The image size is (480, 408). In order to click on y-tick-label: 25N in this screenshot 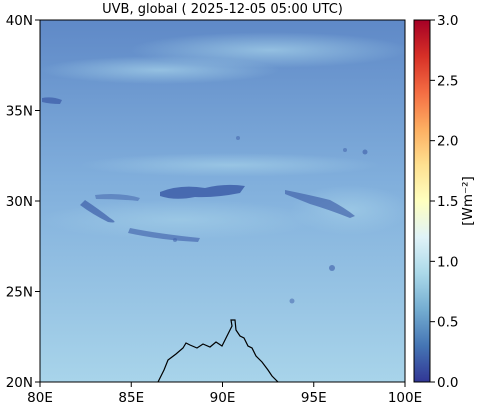, I will do `click(19, 293)`.